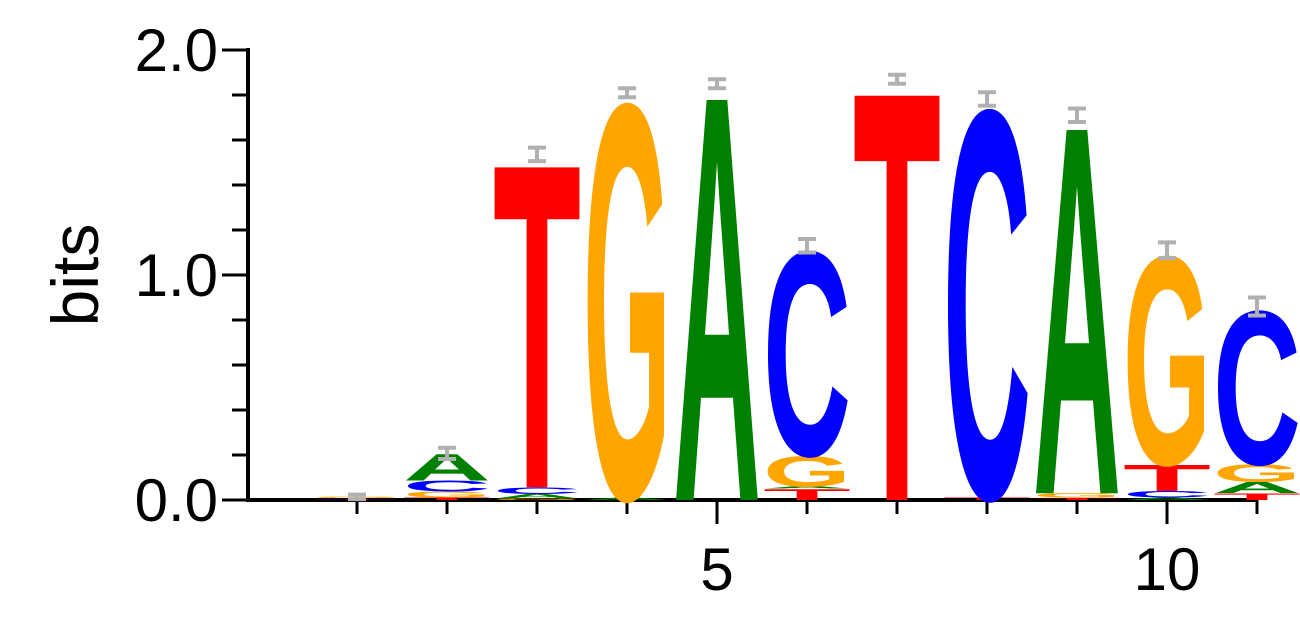  What do you see at coordinates (716, 569) in the screenshot?
I see `x-tick-label: 5` at bounding box center [716, 569].